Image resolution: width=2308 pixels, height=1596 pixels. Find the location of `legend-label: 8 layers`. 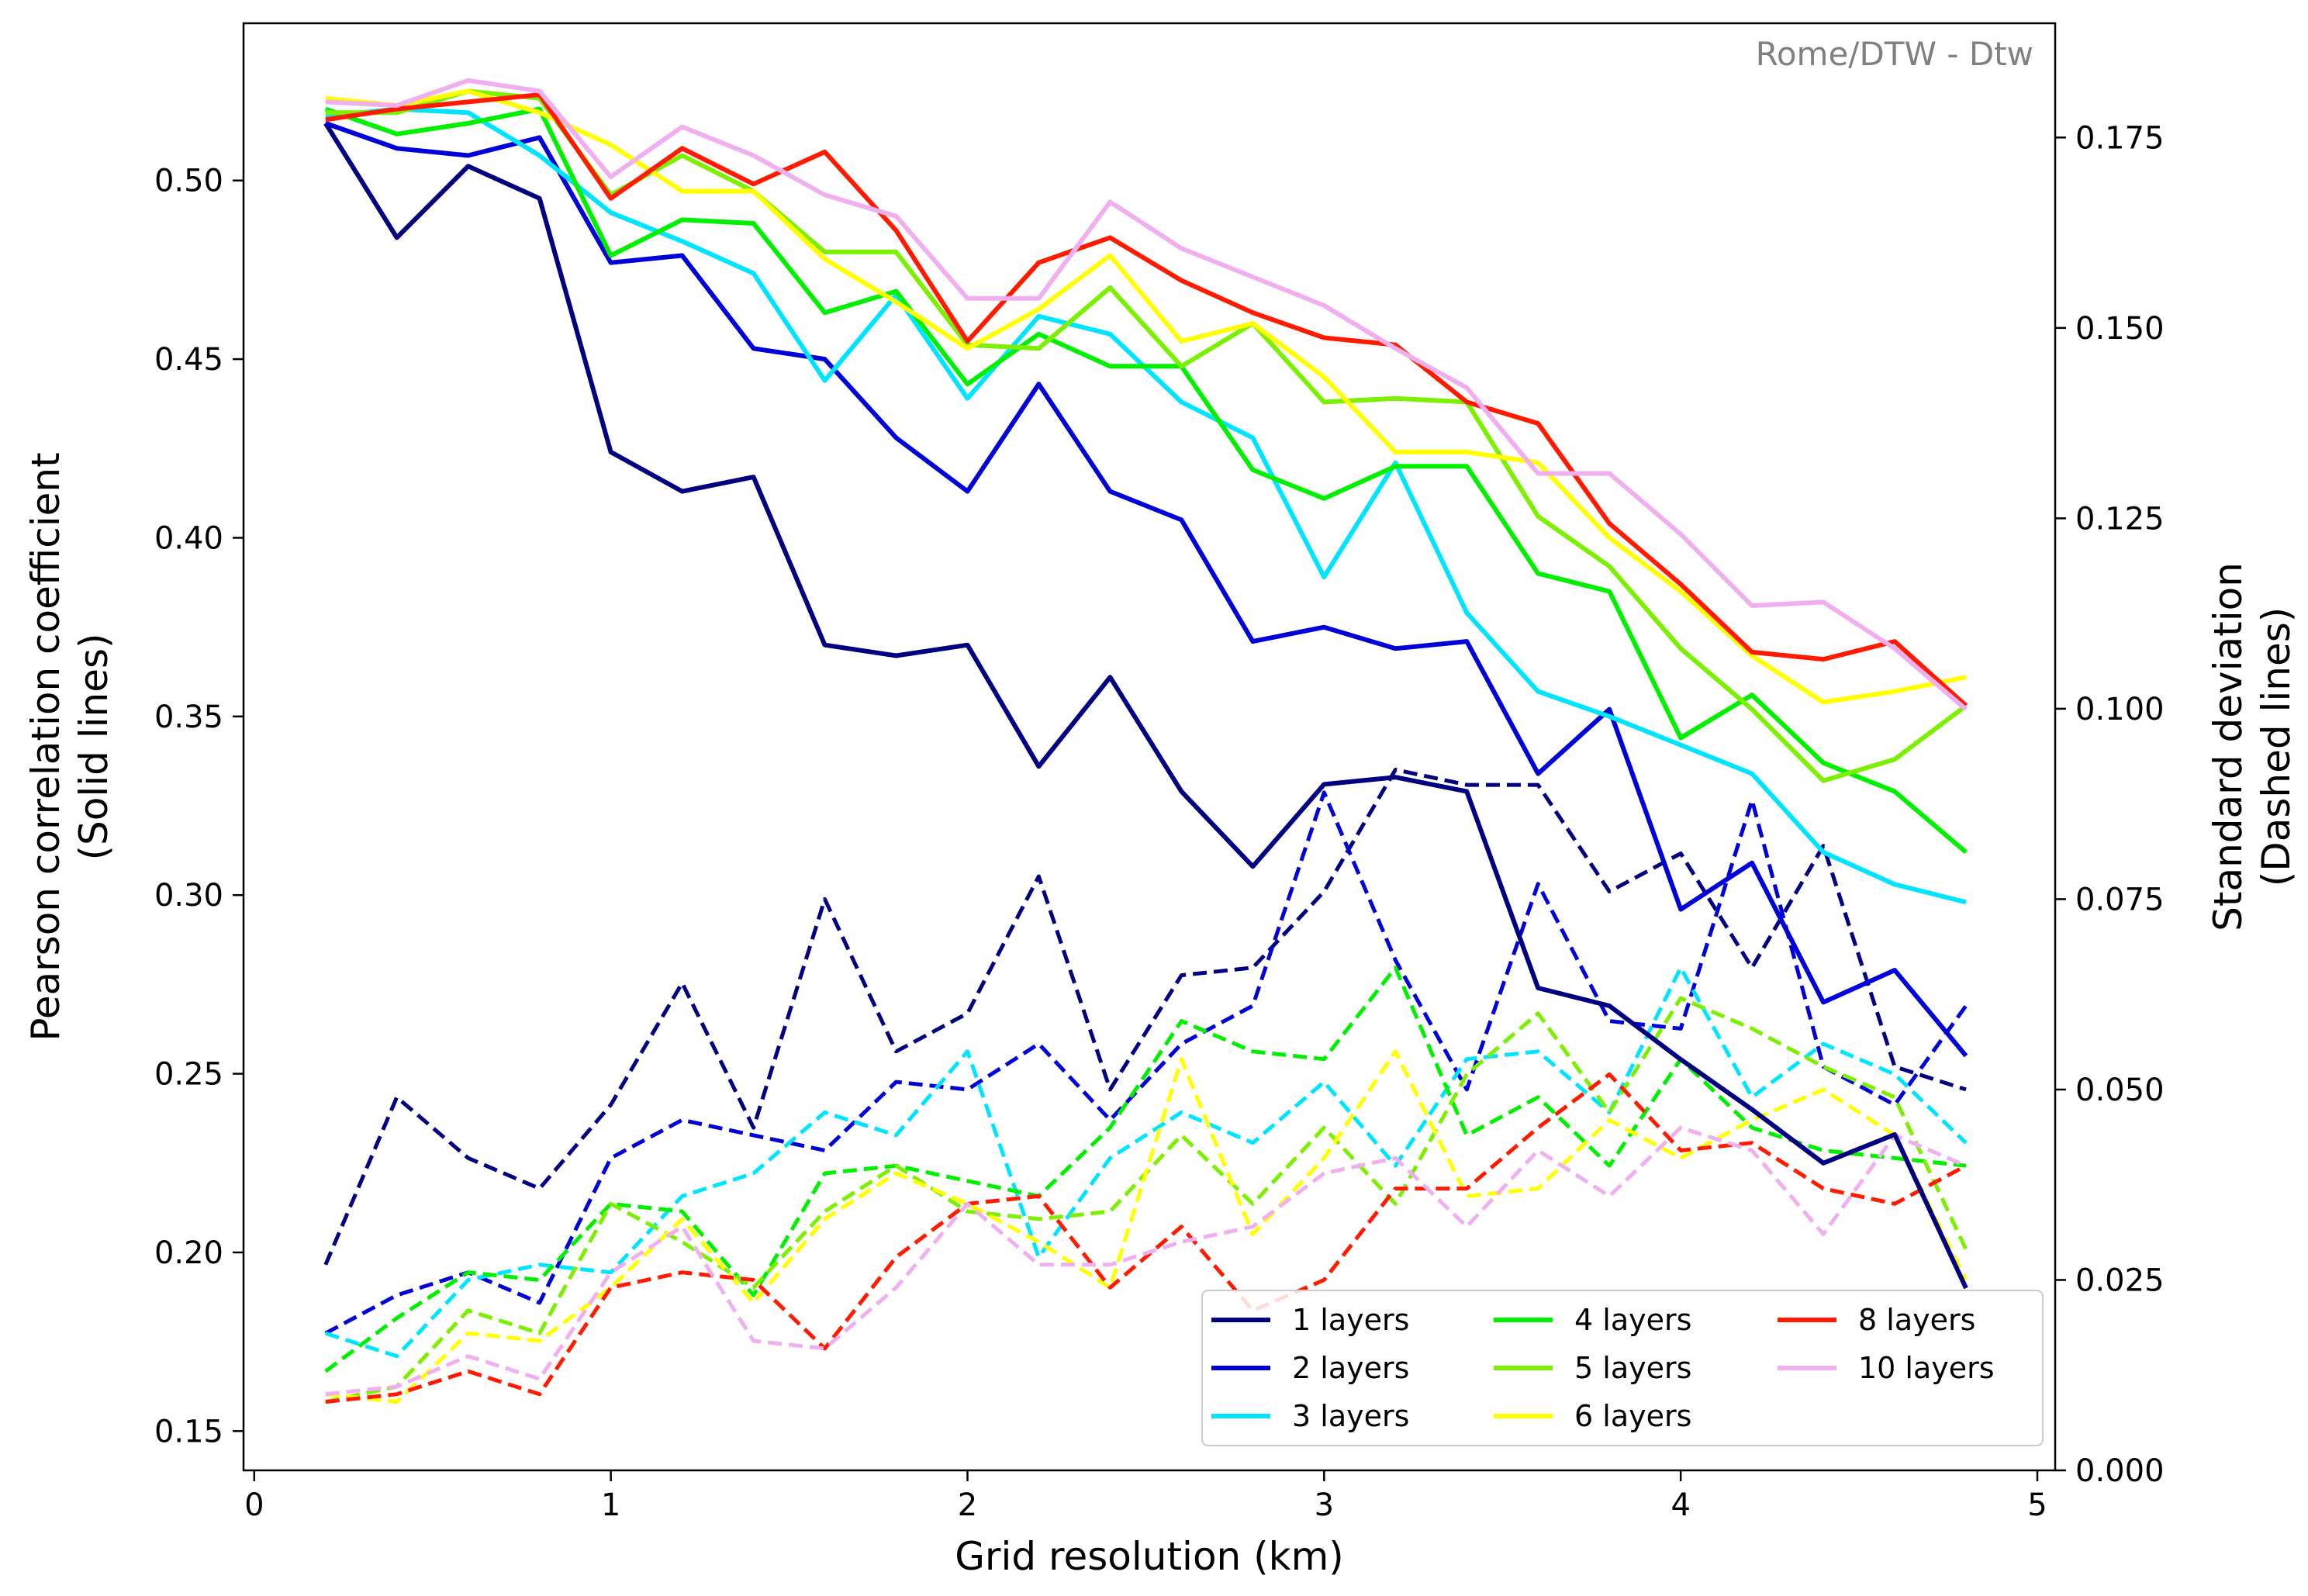

legend-label: 8 layers is located at coordinates (1916, 1320).